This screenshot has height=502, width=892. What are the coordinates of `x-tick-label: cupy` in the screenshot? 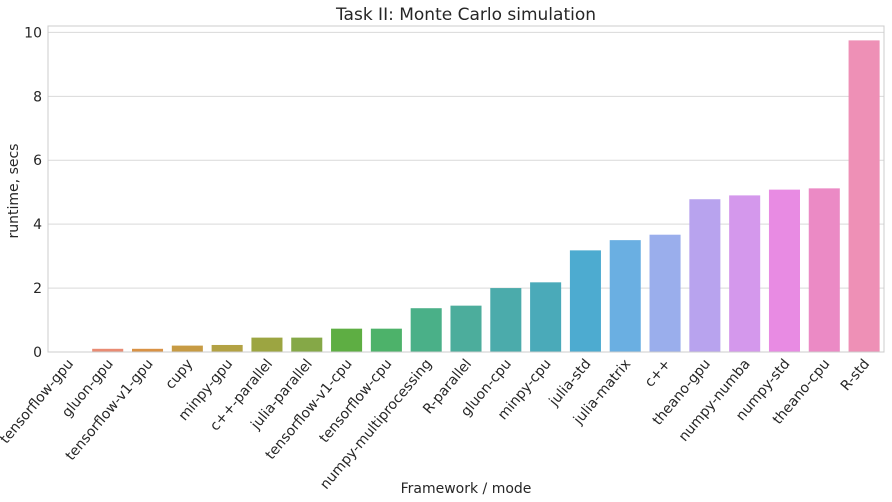 It's located at (179, 374).